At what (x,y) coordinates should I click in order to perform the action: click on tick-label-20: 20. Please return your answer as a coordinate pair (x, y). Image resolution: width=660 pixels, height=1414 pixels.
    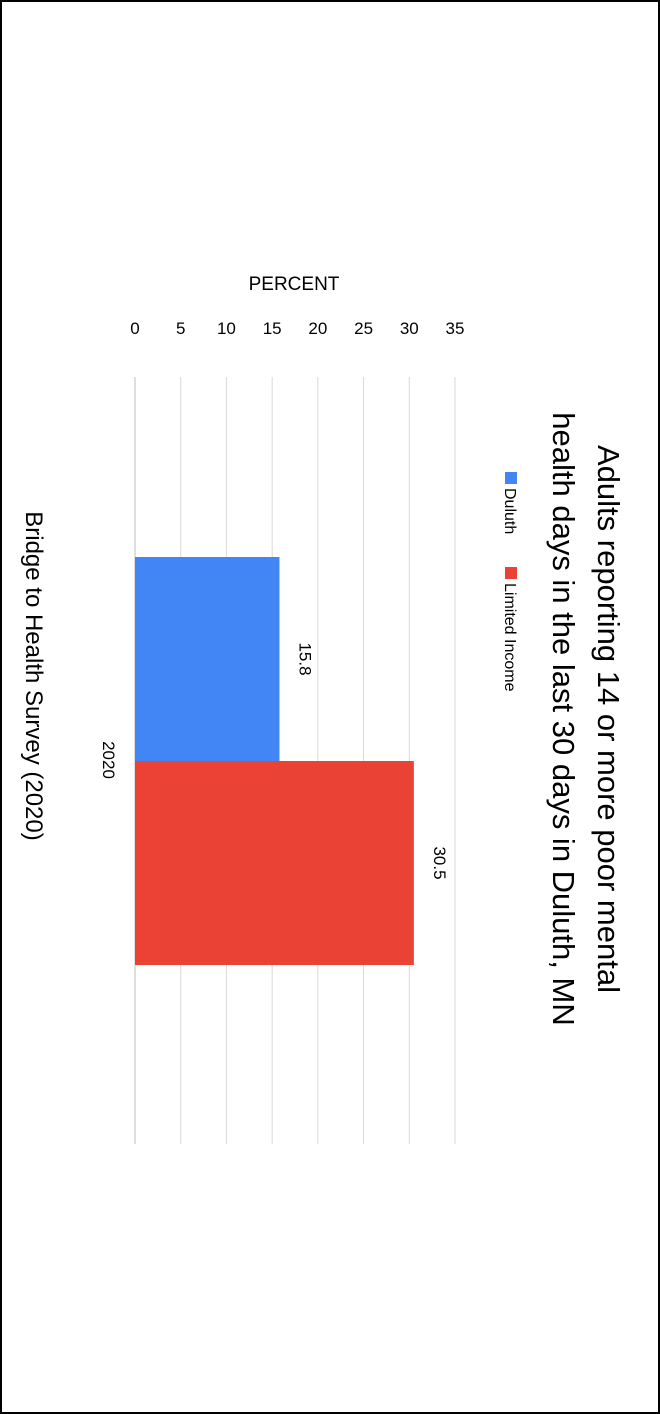
    Looking at the image, I should click on (317, 328).